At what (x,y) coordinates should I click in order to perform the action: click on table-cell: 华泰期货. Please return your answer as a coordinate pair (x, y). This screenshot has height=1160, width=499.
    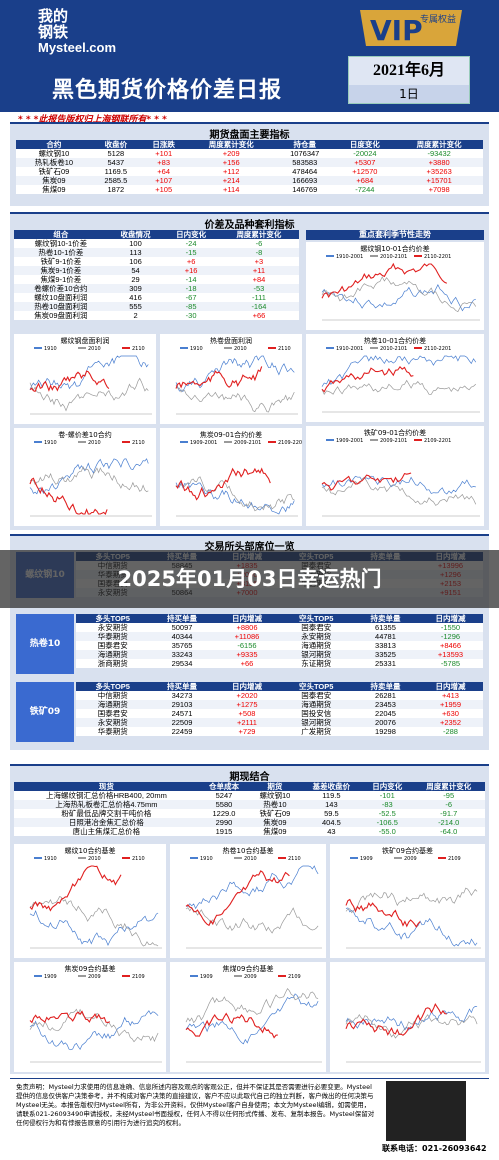
    Looking at the image, I should click on (113, 636).